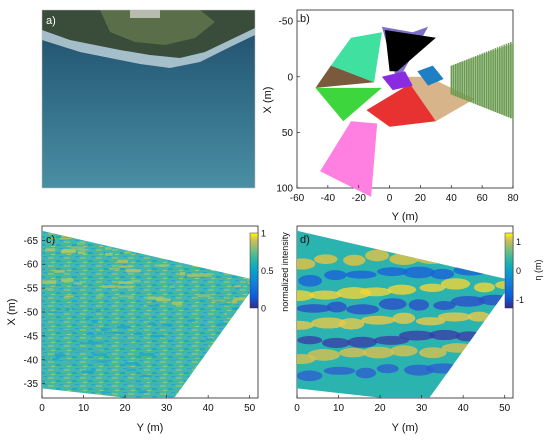  What do you see at coordinates (285, 272) in the screenshot?
I see `panel-c-colorbar-label: normalized intensity` at bounding box center [285, 272].